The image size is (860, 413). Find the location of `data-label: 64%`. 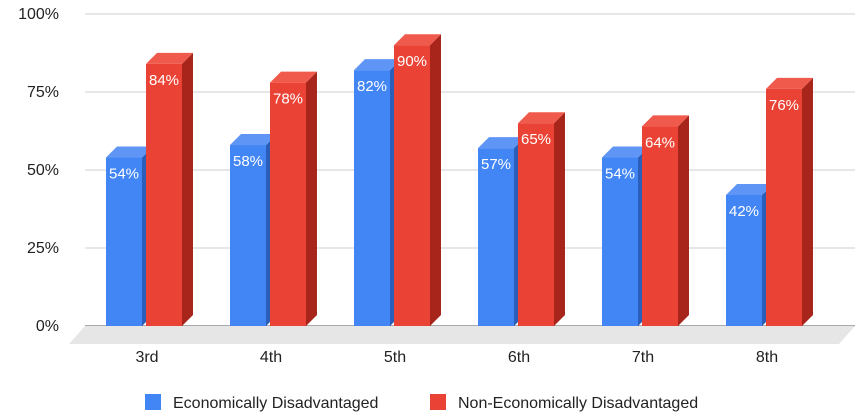

data-label: 64% is located at coordinates (660, 142).